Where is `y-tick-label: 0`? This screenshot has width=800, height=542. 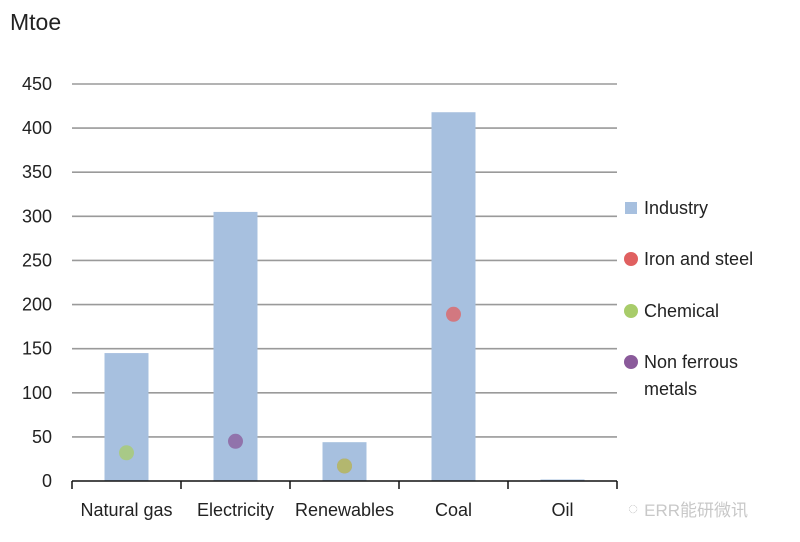
y-tick-label: 0 is located at coordinates (47, 481).